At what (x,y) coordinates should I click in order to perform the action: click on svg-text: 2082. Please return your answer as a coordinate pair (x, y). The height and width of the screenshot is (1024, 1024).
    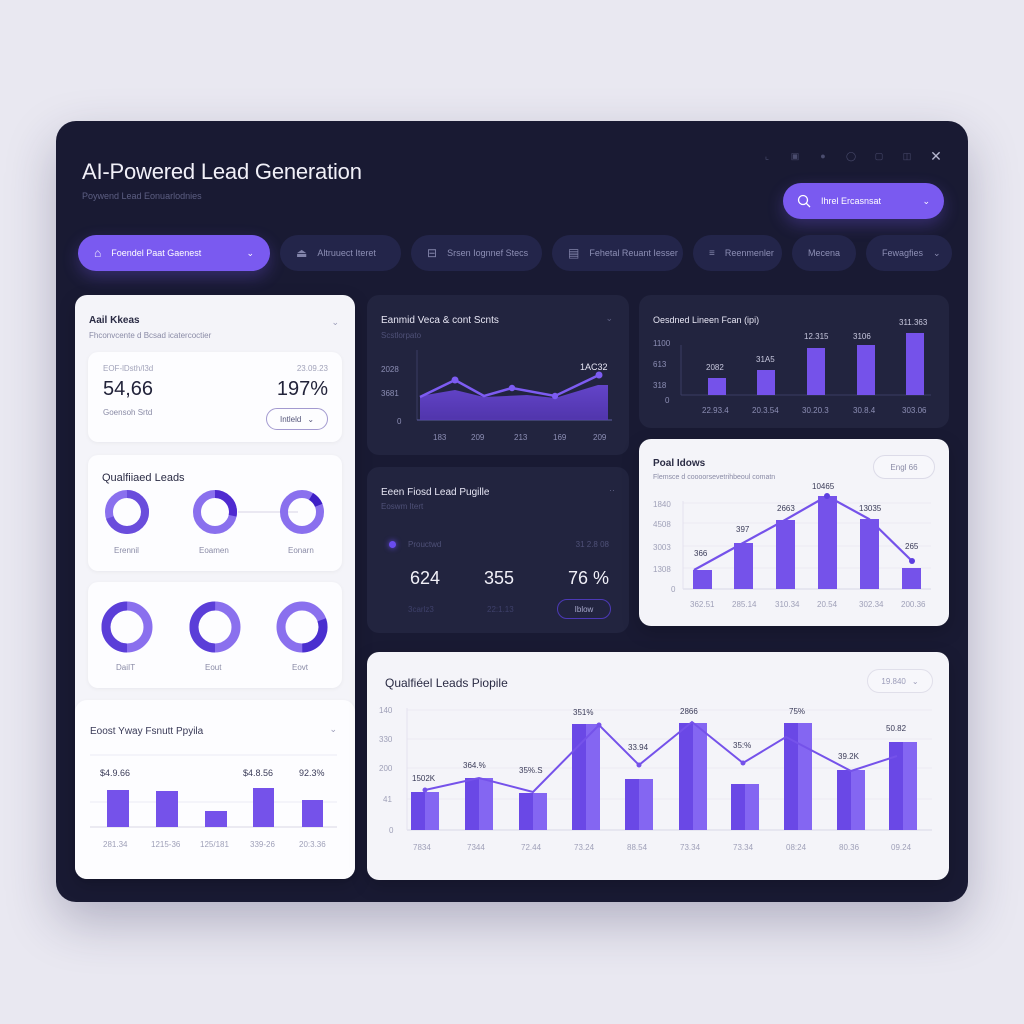
    Looking at the image, I should click on (715, 367).